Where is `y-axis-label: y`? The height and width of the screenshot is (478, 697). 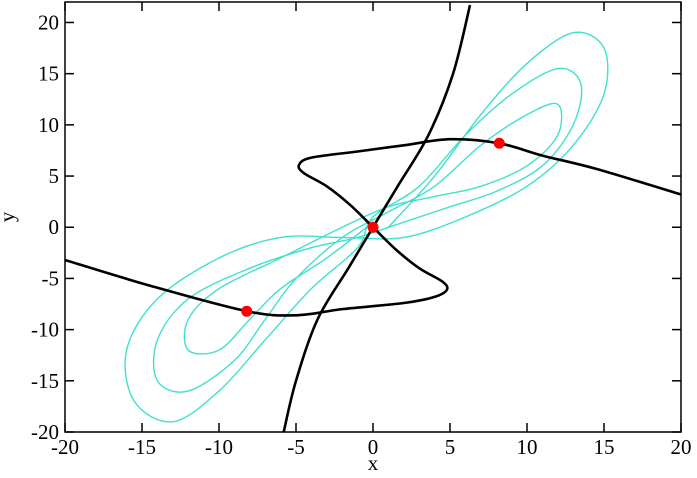
y-axis-label: y is located at coordinates (9, 216).